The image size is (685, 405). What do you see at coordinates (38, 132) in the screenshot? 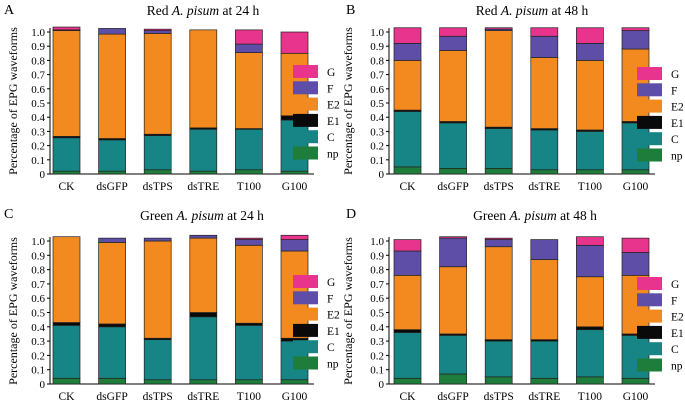
I see `y-tick-label: 0.3` at bounding box center [38, 132].